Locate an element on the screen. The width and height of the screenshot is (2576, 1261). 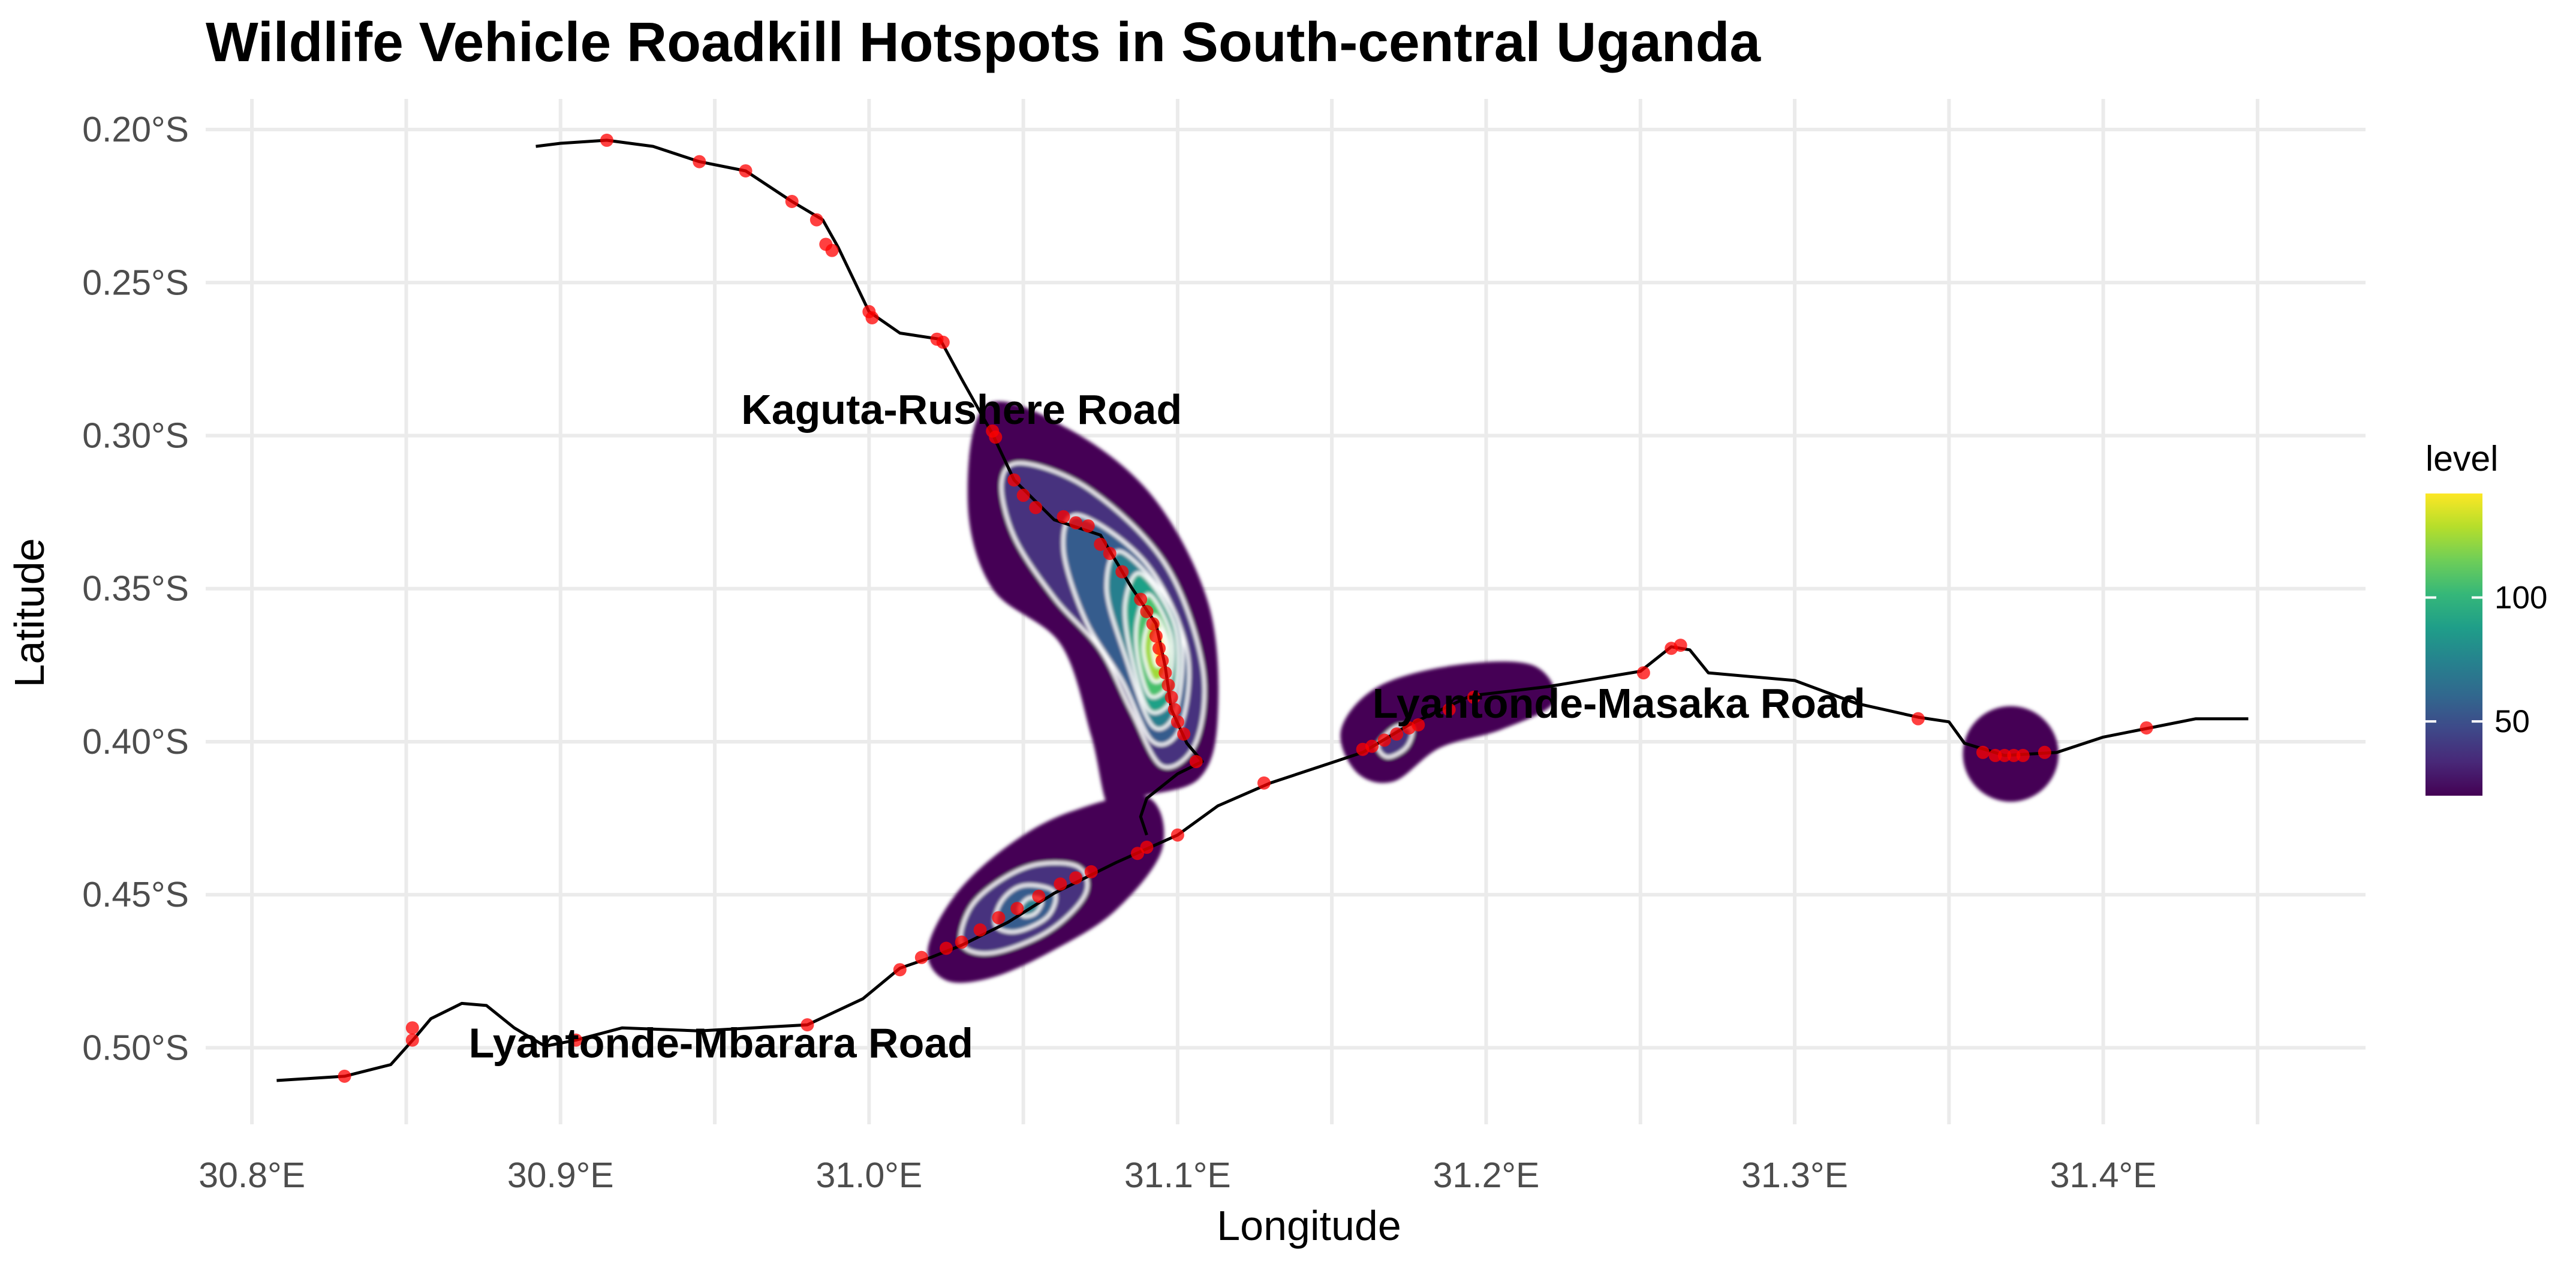
lyantonde-mbarara-hotspot is located at coordinates (1045, 889).